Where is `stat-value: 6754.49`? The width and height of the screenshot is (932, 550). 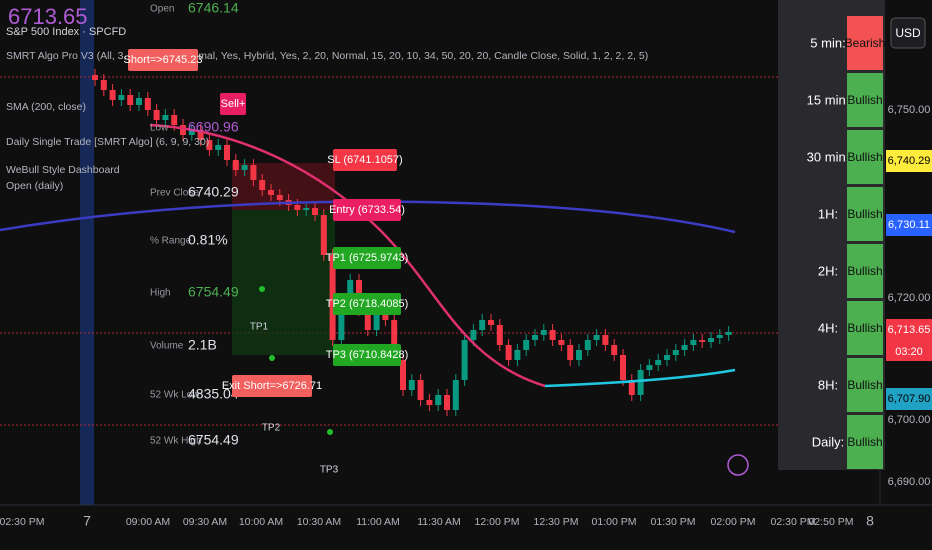
stat-value: 6754.49 is located at coordinates (213, 292).